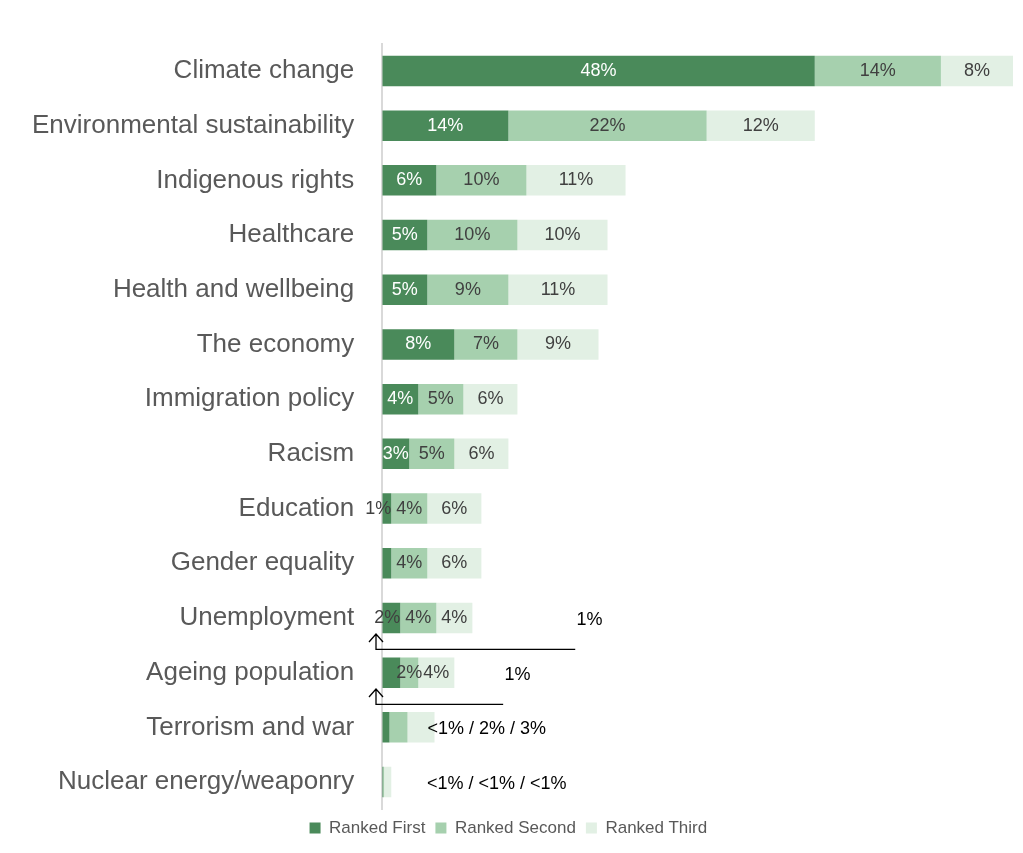  Describe the element at coordinates (249, 397) in the screenshot. I see `y-tick-label: Immigration policy` at that location.